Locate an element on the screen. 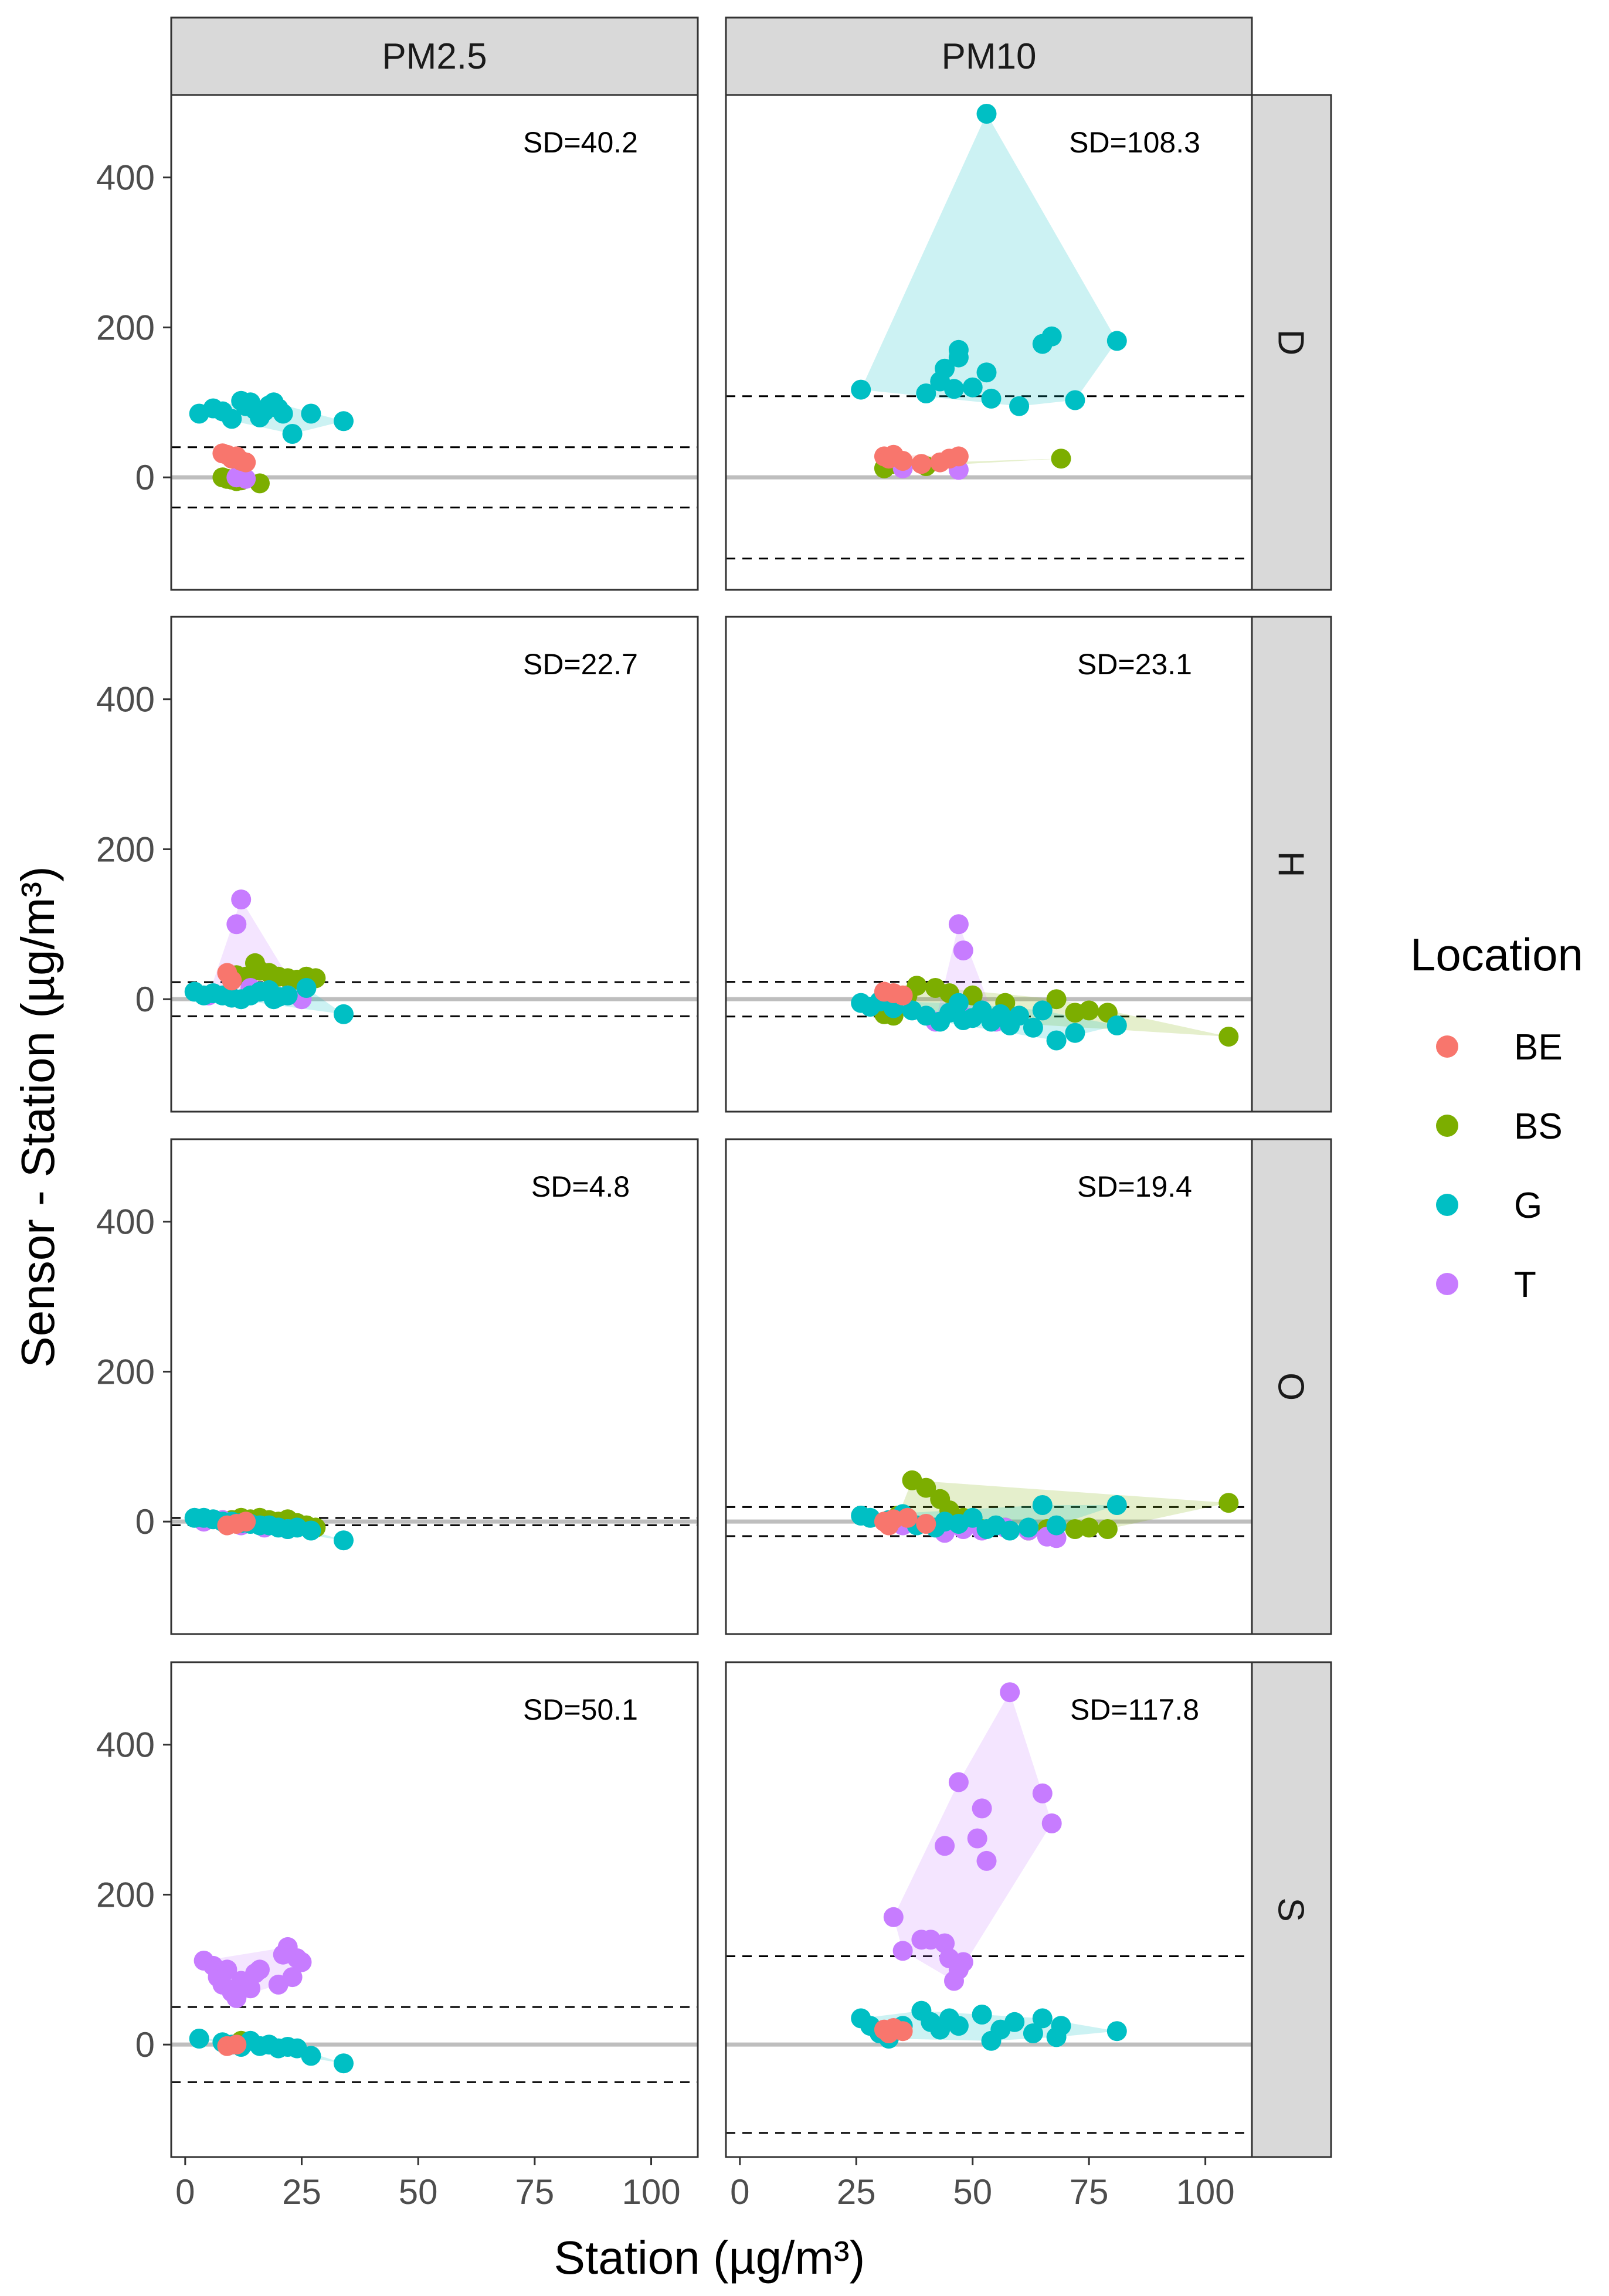 Image resolution: width=1609 pixels, height=2296 pixels. legend-title: Location is located at coordinates (1496, 955).